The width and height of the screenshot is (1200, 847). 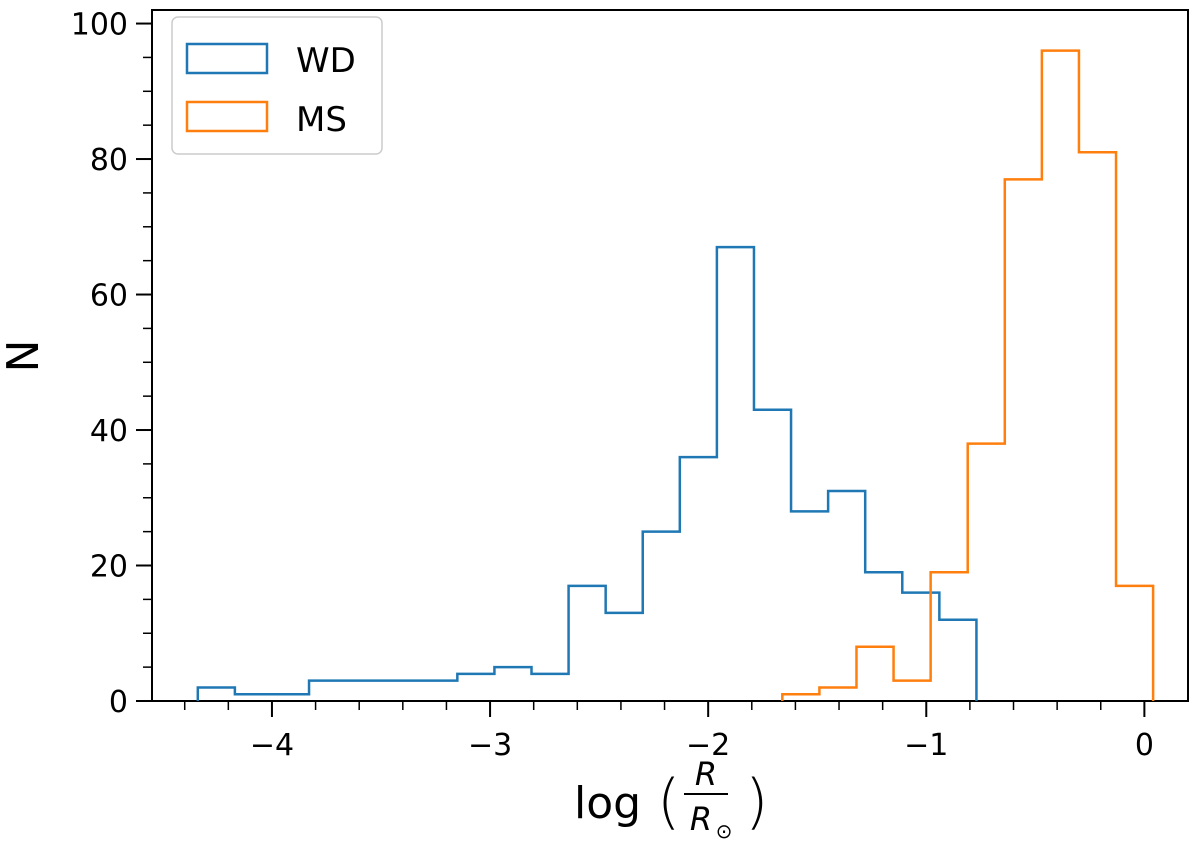 I want to click on y-axis-ticks: 0 20 40 60 80 100, so click(x=111, y=364).